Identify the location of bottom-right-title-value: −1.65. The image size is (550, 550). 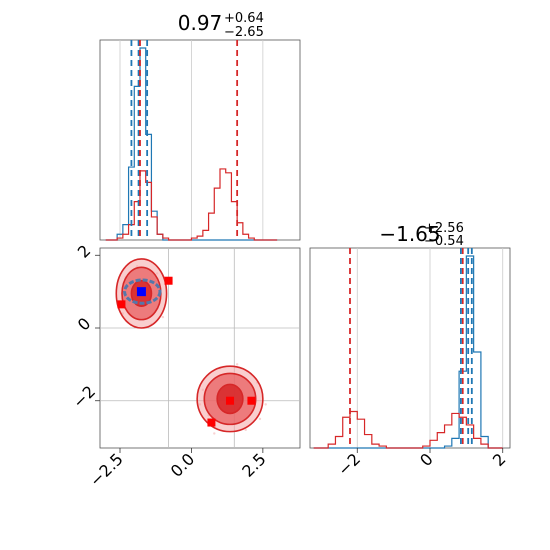
(409, 234).